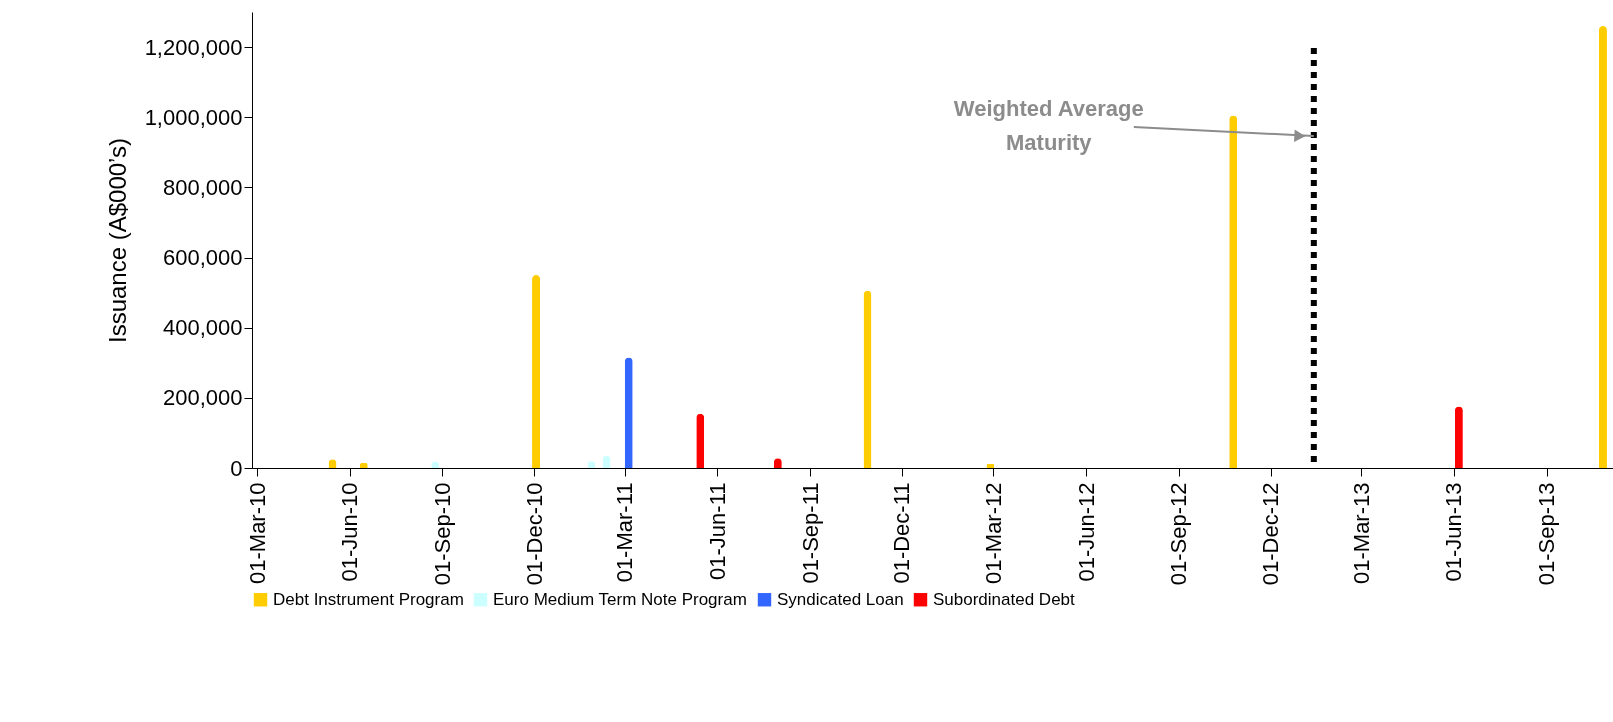 This screenshot has height=722, width=1613. What do you see at coordinates (117, 240) in the screenshot?
I see `y-axis-title: Issuance (A$000’s)` at bounding box center [117, 240].